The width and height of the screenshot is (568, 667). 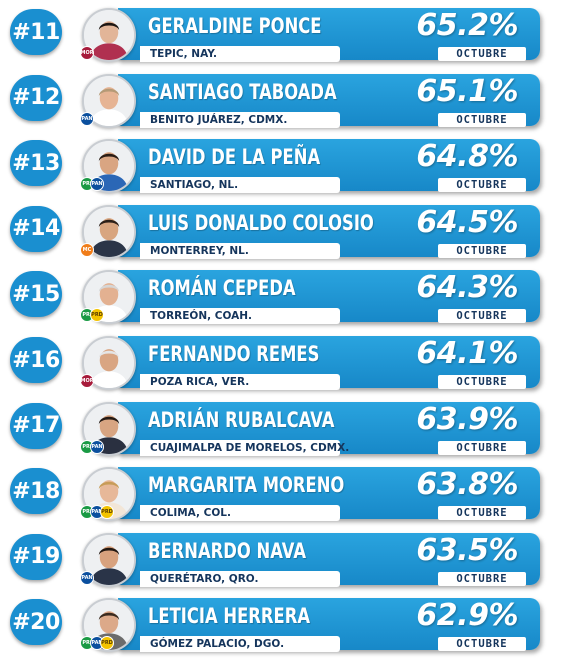 I want to click on approval-percentage: 63.8%, so click(x=467, y=485).